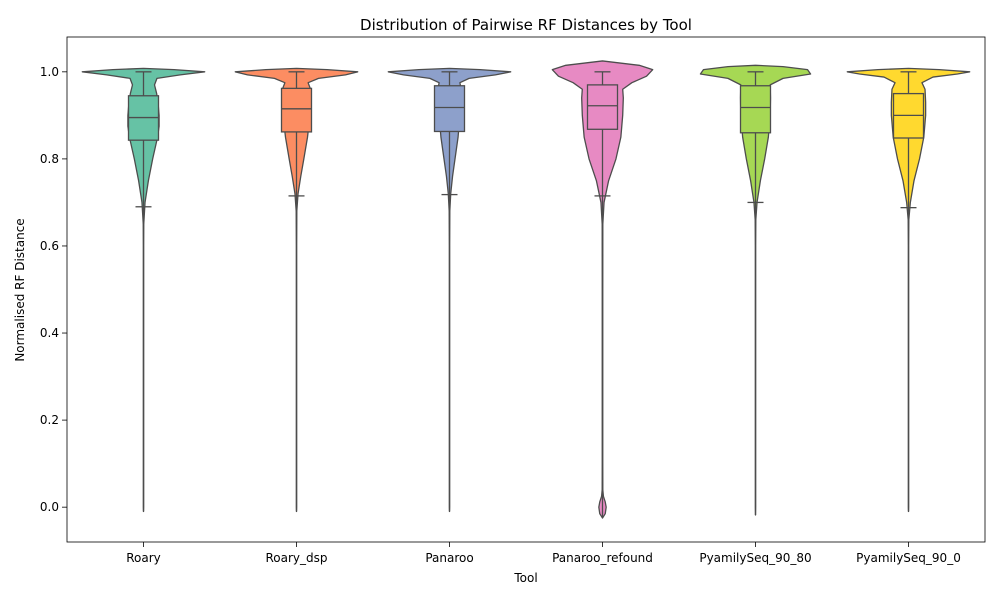 This screenshot has width=1000, height=600. I want to click on x-tick-label: Roary, so click(143, 558).